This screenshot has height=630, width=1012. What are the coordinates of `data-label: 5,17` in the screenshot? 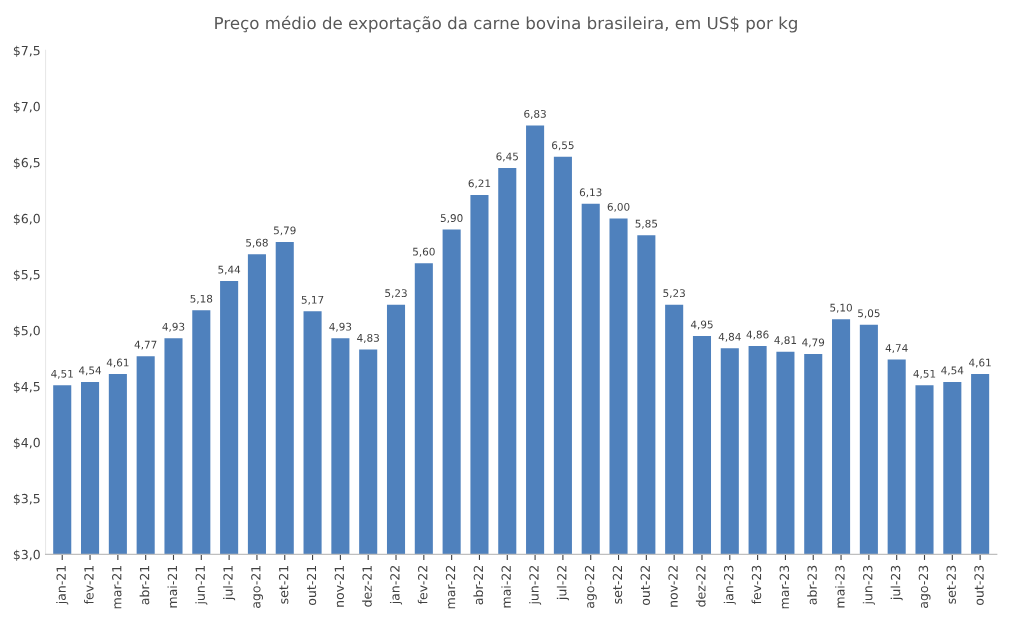 It's located at (312, 300).